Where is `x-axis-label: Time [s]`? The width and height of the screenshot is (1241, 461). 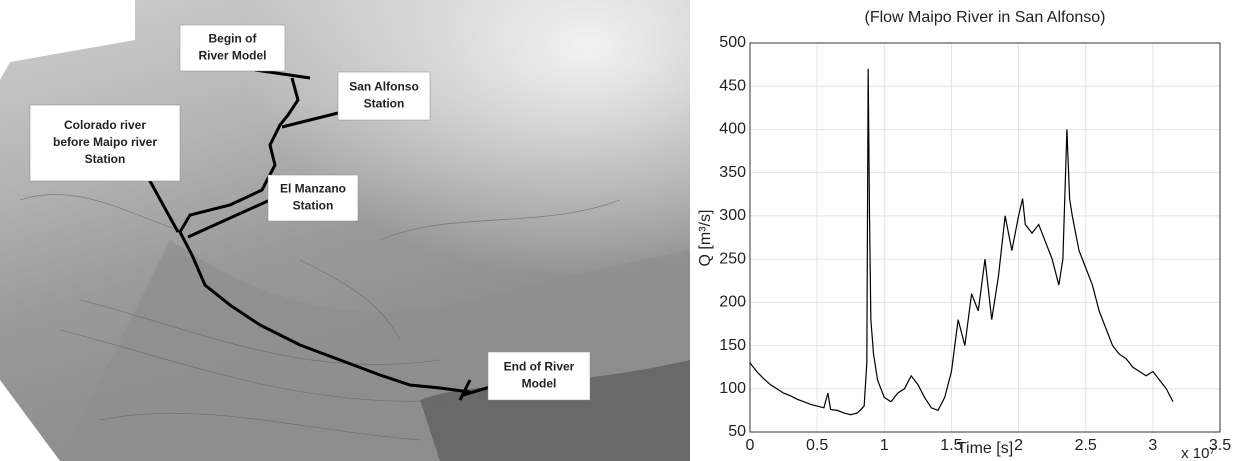
x-axis-label: Time [s] is located at coordinates (985, 448).